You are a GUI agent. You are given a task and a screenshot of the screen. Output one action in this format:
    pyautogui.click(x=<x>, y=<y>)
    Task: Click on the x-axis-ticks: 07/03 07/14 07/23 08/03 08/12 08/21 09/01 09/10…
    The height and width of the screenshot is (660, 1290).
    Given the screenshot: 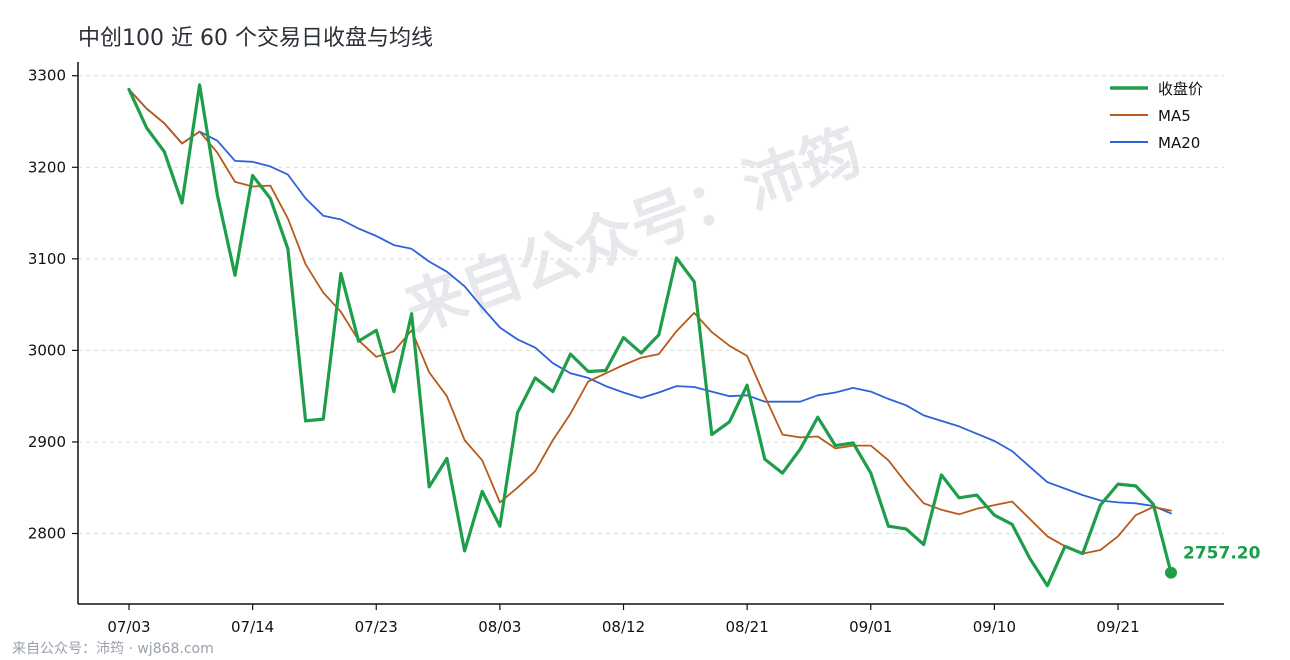 What is the action you would take?
    pyautogui.click(x=623, y=620)
    